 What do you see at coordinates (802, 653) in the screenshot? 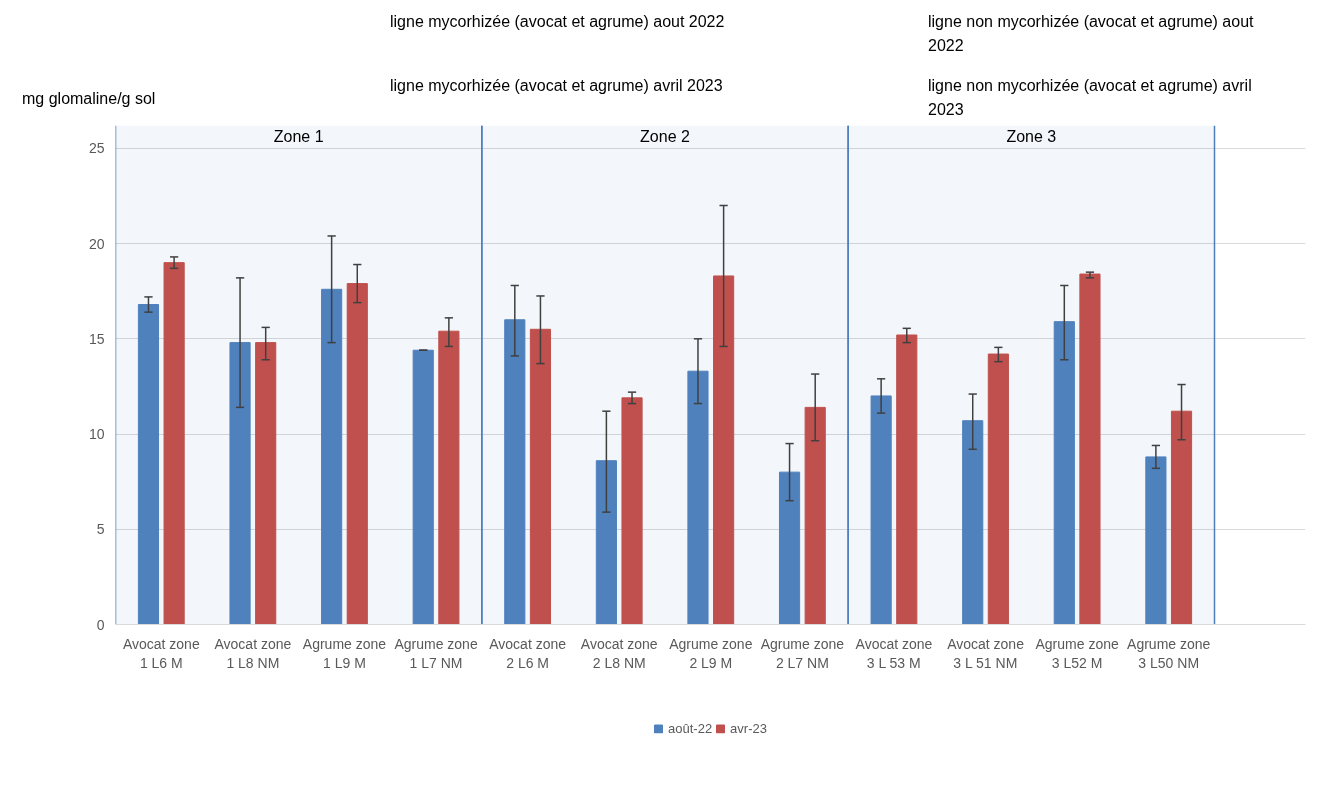
I see `x-tick-label: Agrume zone 2 L7 NM` at bounding box center [802, 653].